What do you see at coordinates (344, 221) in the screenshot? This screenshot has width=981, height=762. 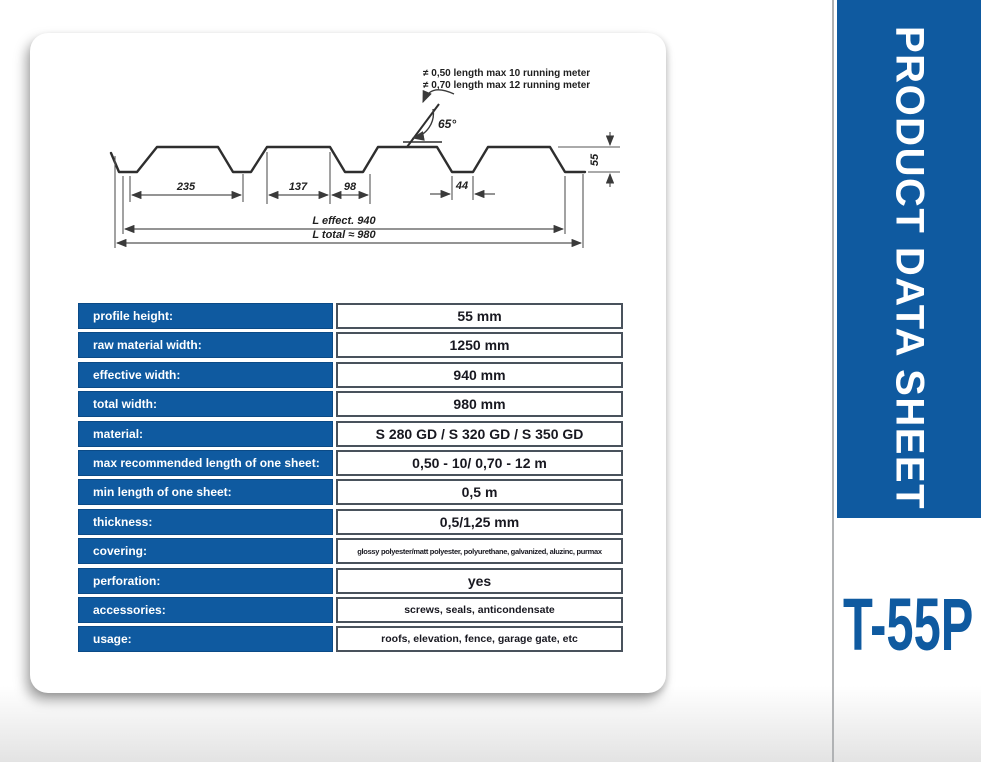 I see `dim-label-effective: L effect. 940` at bounding box center [344, 221].